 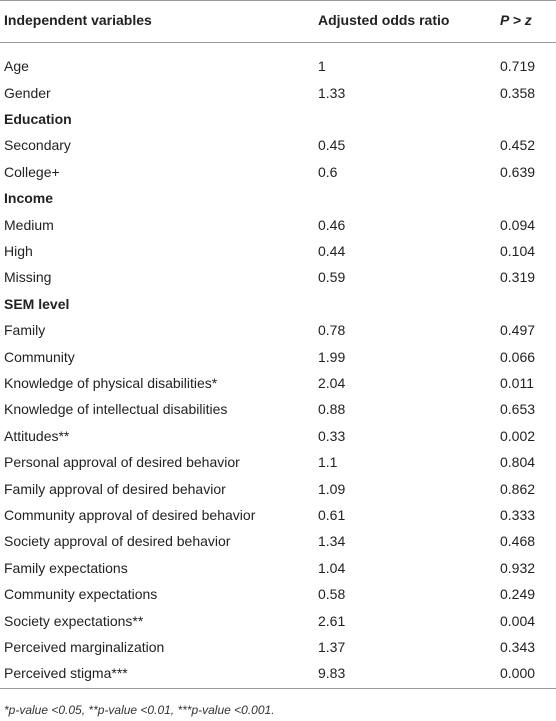 What do you see at coordinates (111, 383) in the screenshot?
I see `row-label: Knowledge of physical disabilities*` at bounding box center [111, 383].